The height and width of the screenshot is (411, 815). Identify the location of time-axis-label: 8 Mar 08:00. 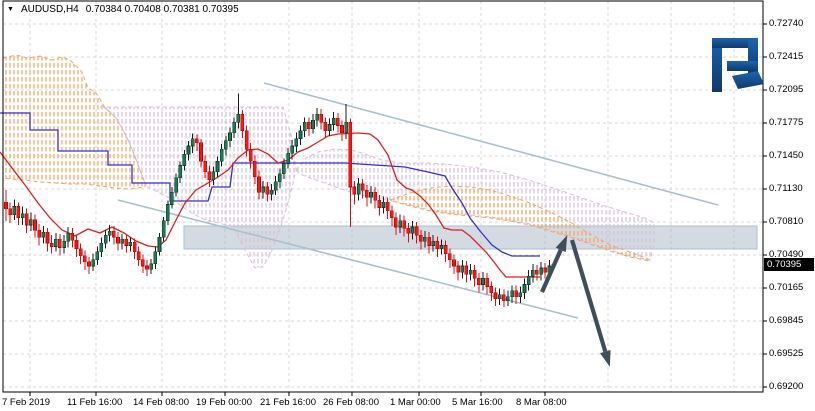
(541, 402).